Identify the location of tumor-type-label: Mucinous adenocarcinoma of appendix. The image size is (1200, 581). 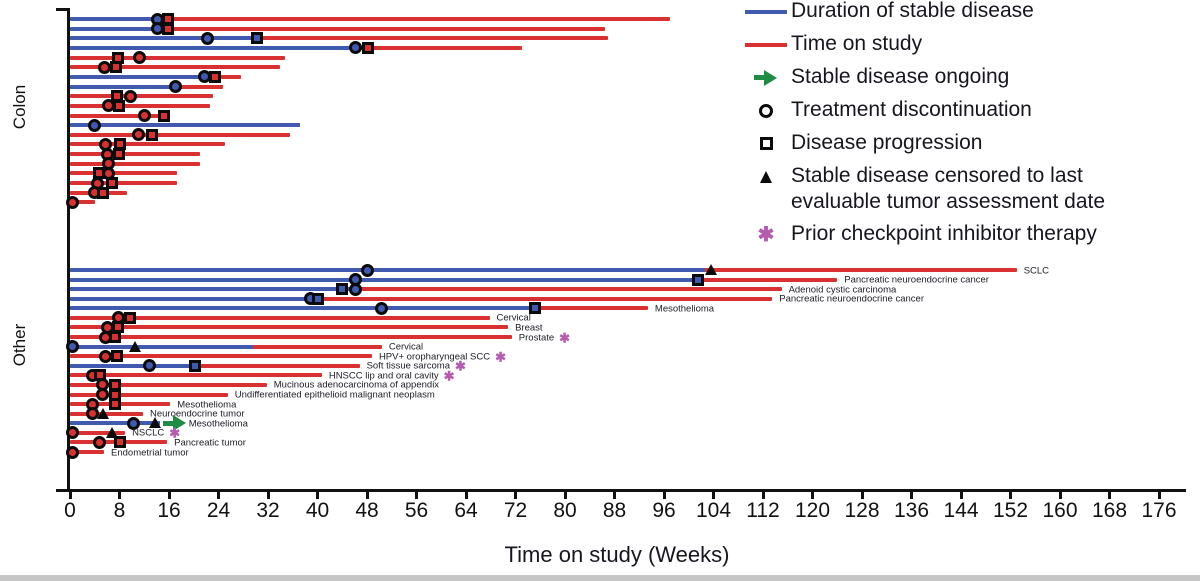
(356, 385).